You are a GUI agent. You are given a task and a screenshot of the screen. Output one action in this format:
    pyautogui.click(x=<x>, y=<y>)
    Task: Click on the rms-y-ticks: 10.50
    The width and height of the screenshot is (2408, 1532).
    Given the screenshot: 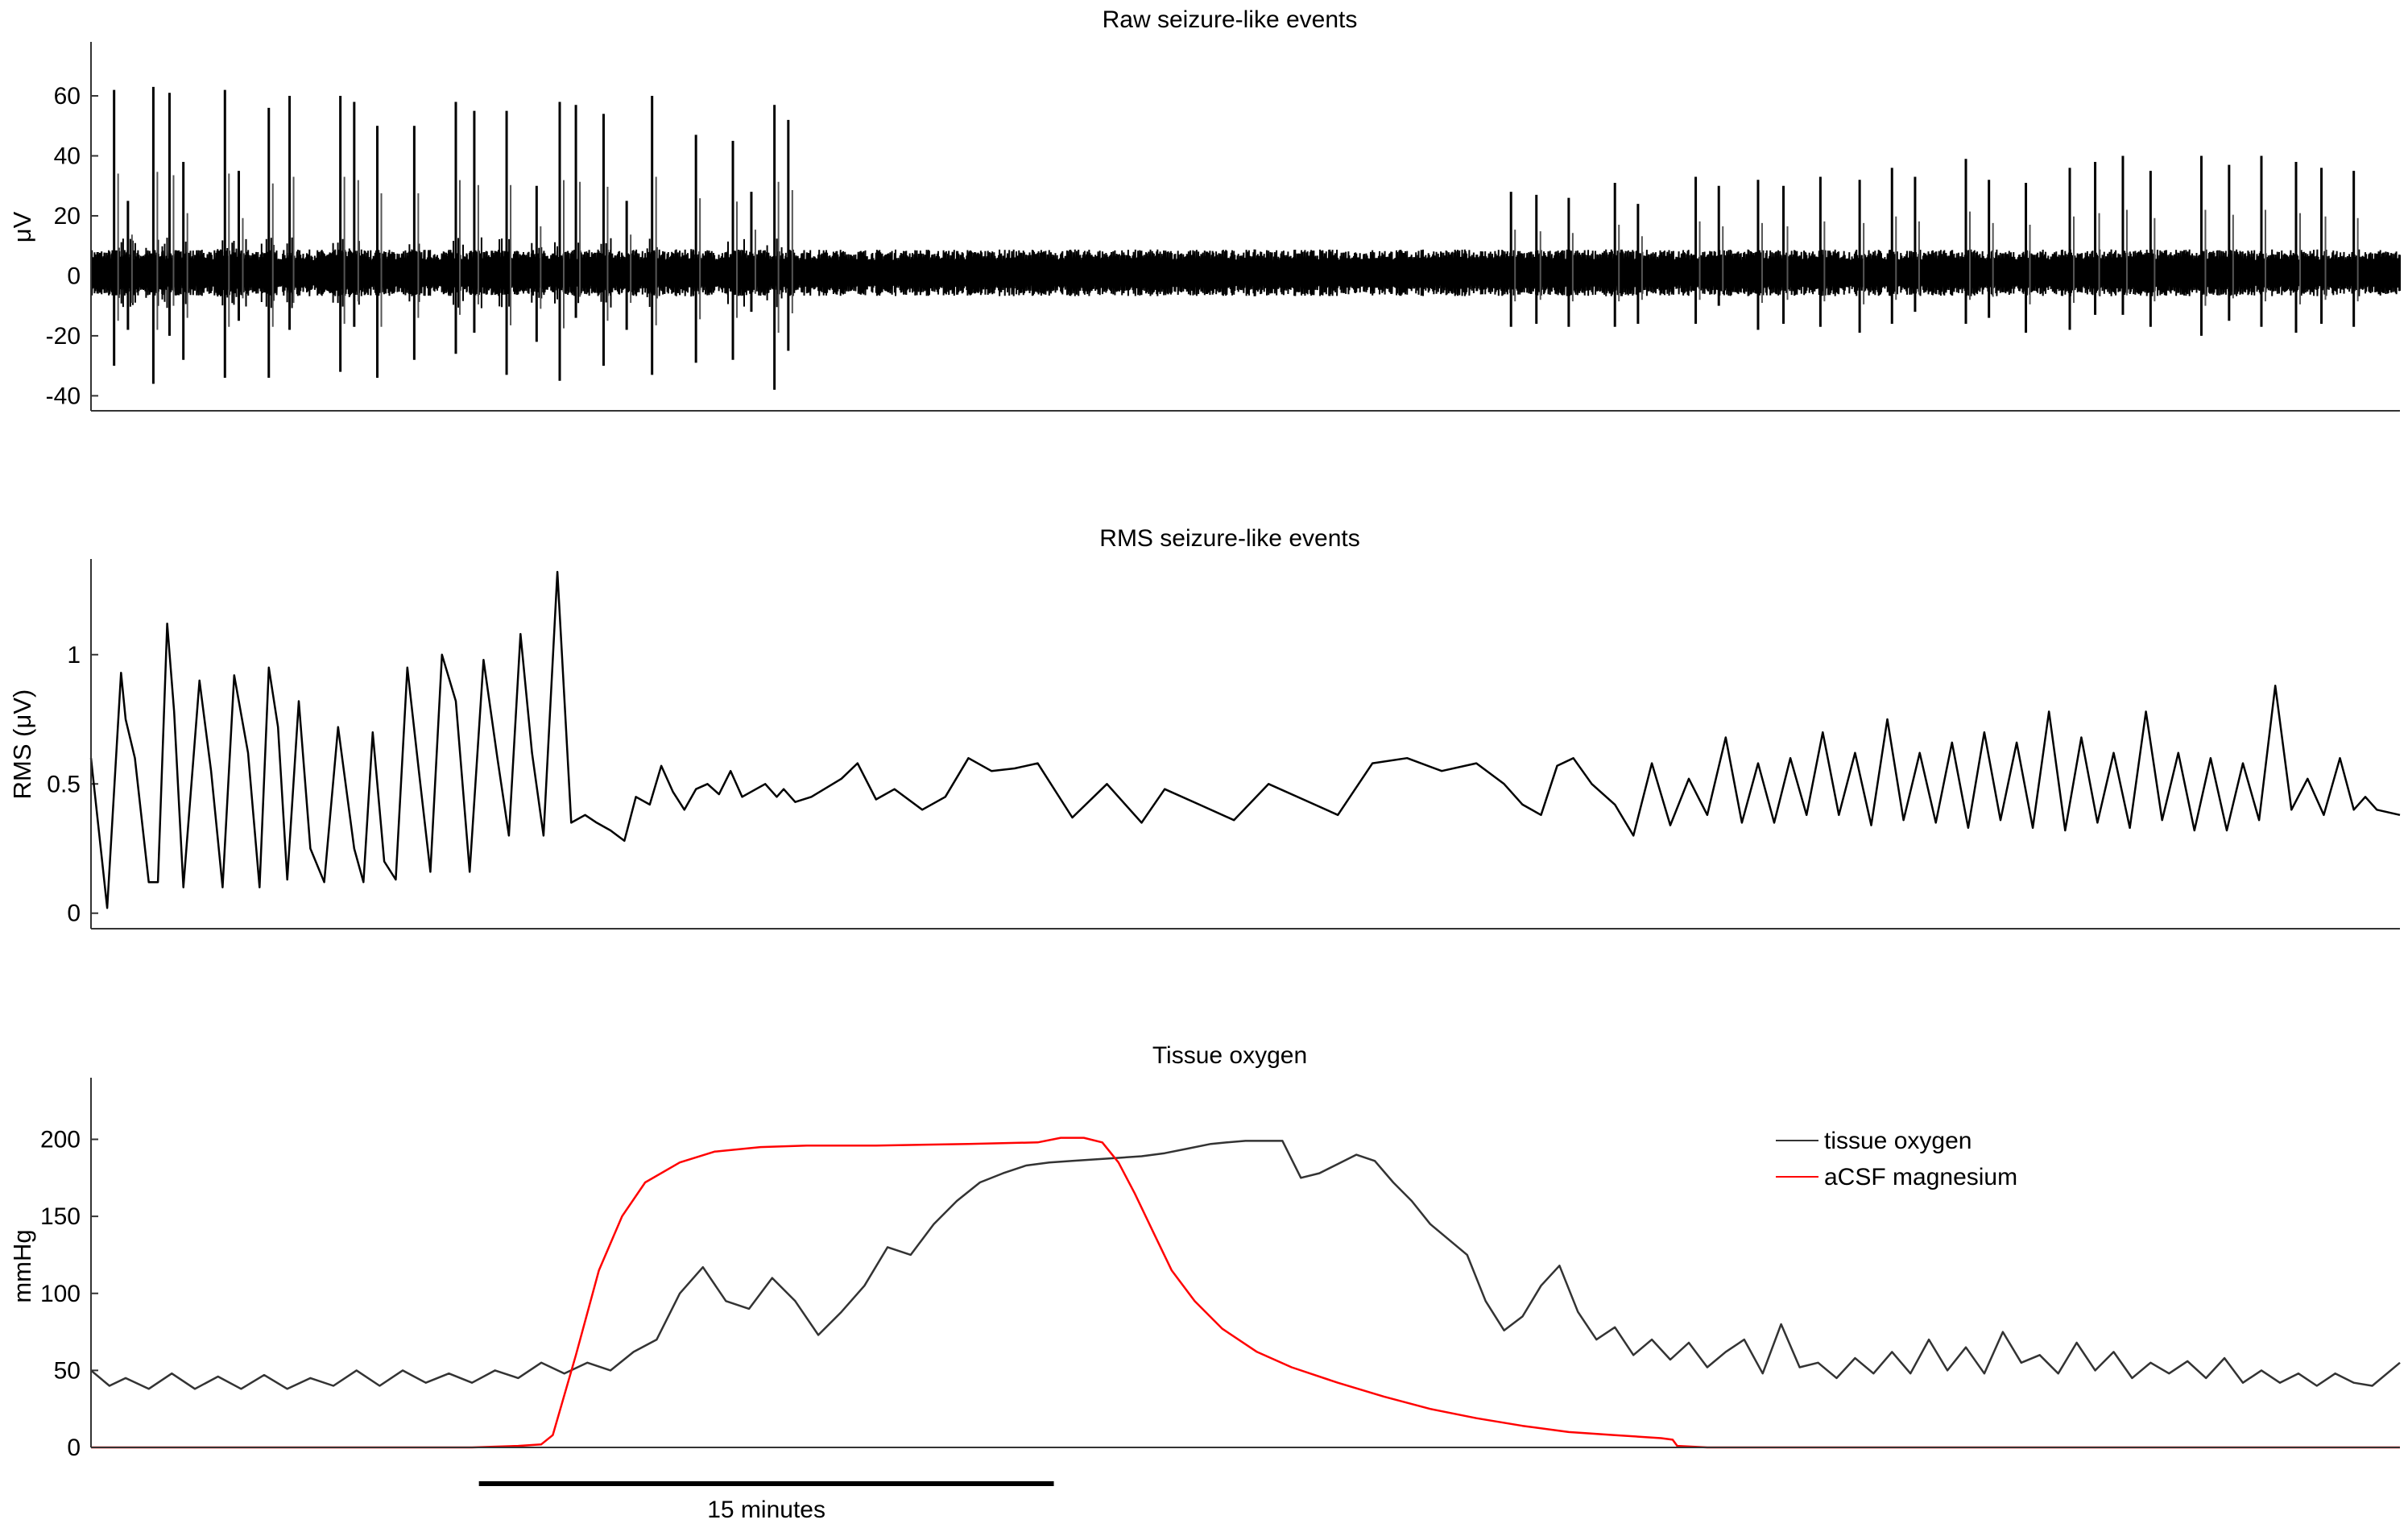 What is the action you would take?
    pyautogui.click(x=72, y=784)
    